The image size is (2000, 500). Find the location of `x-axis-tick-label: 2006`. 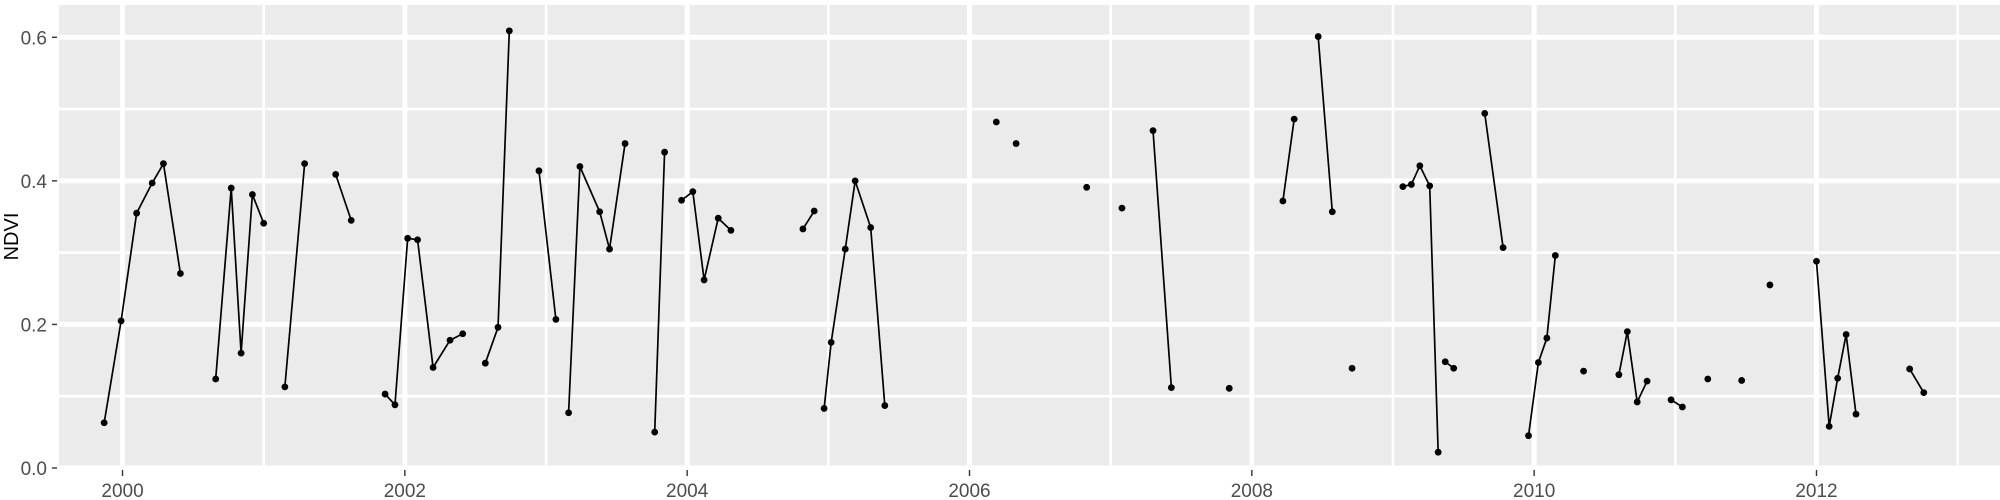

x-axis-tick-label: 2006 is located at coordinates (969, 490).